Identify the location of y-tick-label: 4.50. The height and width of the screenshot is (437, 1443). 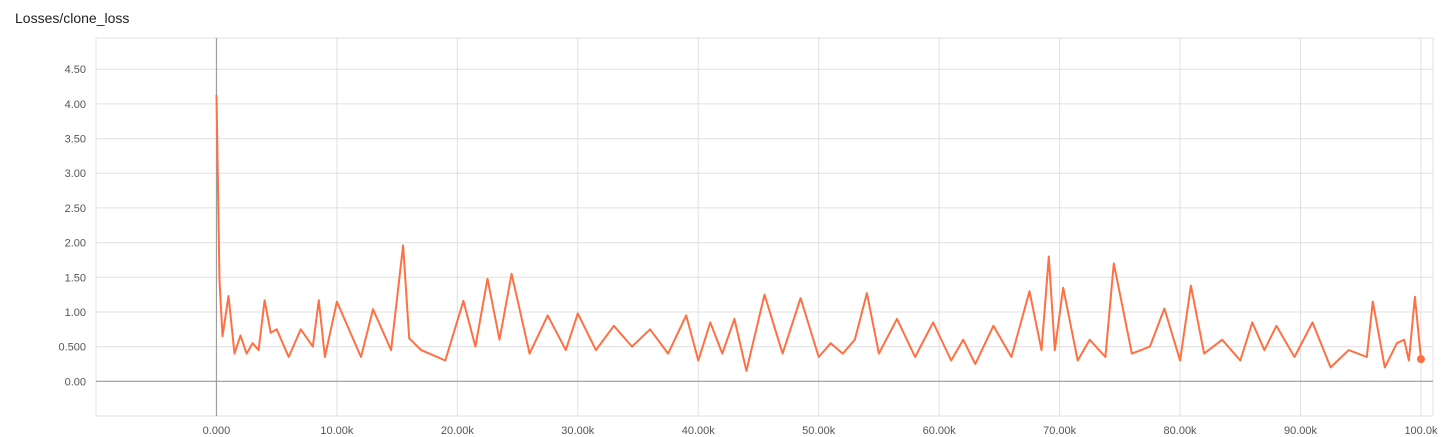
(75, 70).